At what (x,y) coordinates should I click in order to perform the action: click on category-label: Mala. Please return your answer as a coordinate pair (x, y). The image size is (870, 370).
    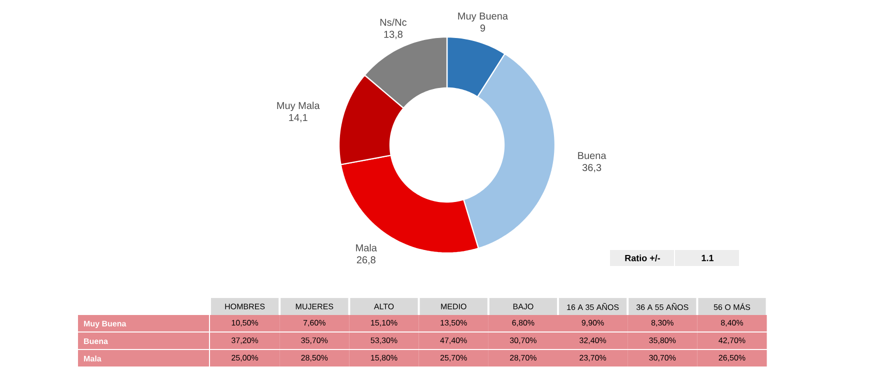
    Looking at the image, I should click on (93, 359).